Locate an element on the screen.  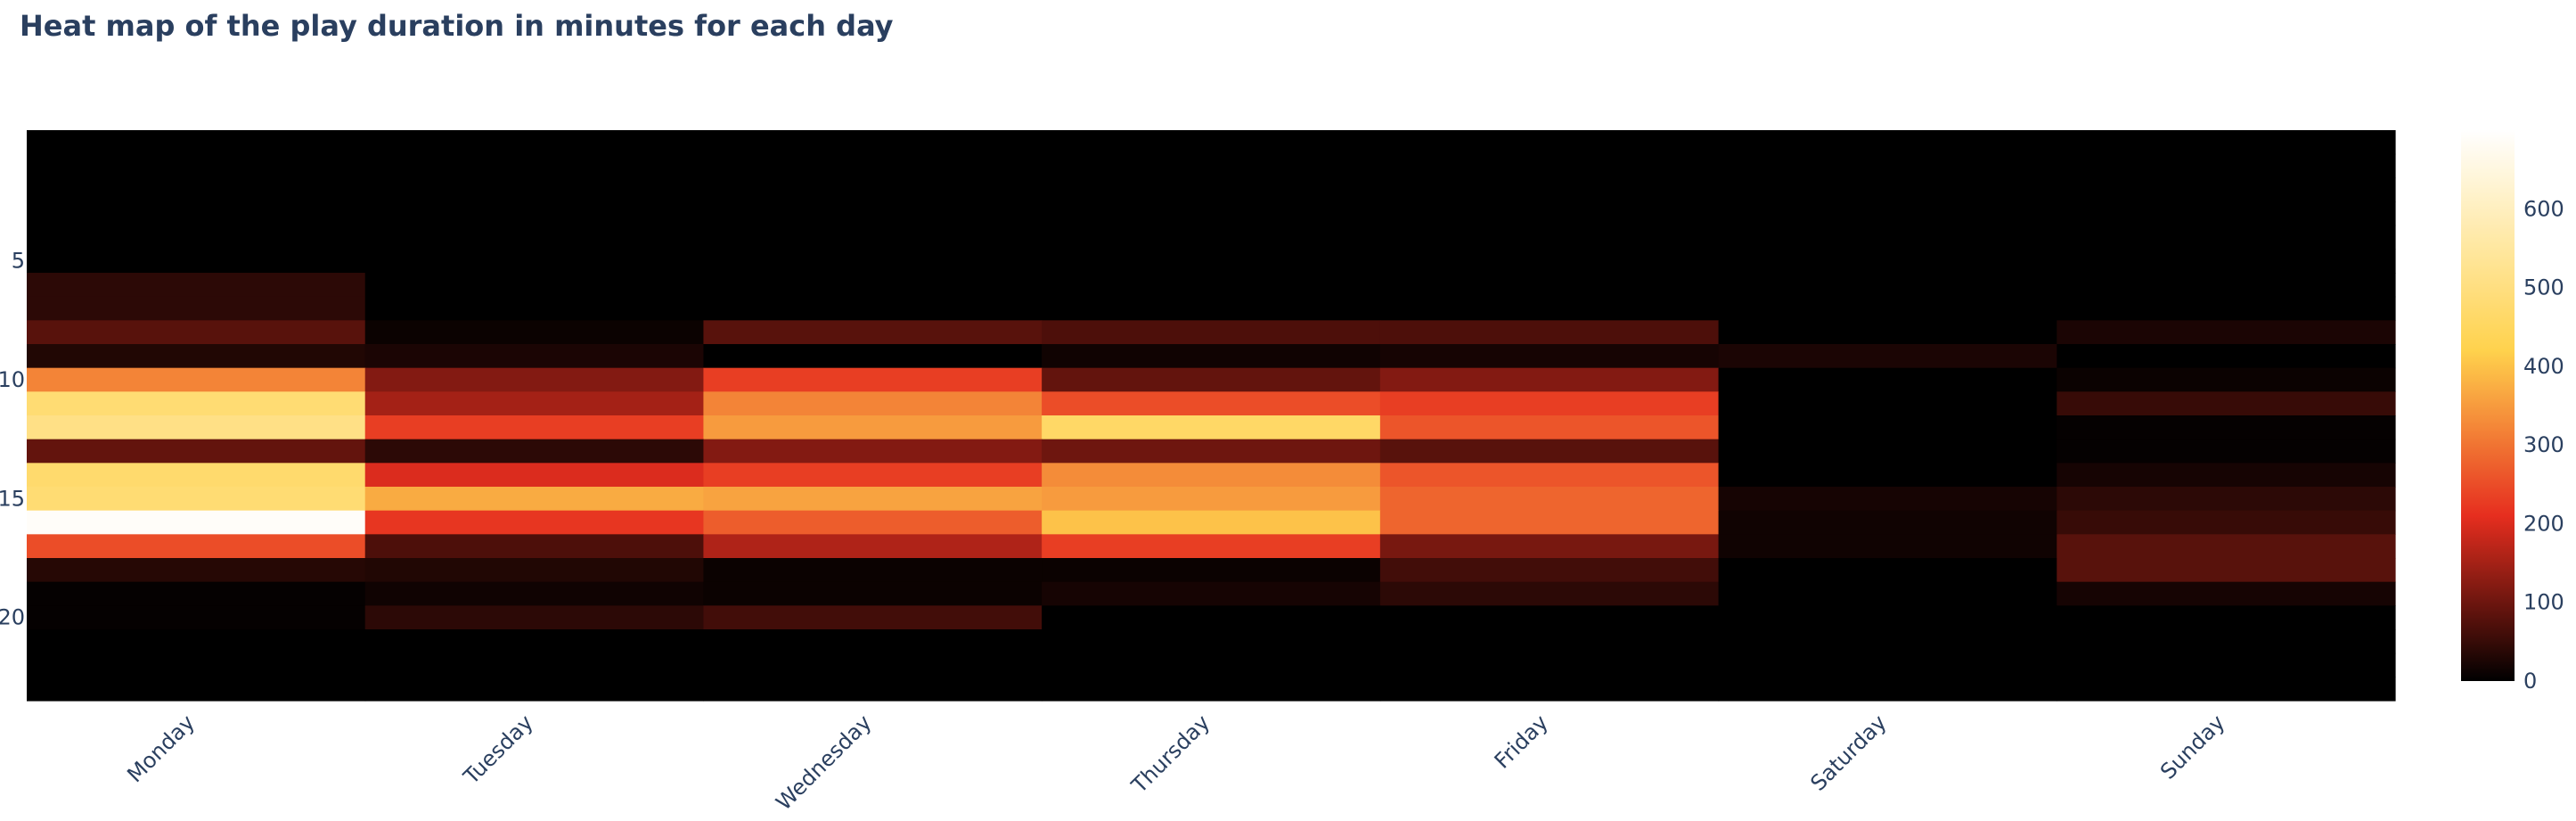
x-tick-label: Thursday is located at coordinates (1170, 754).